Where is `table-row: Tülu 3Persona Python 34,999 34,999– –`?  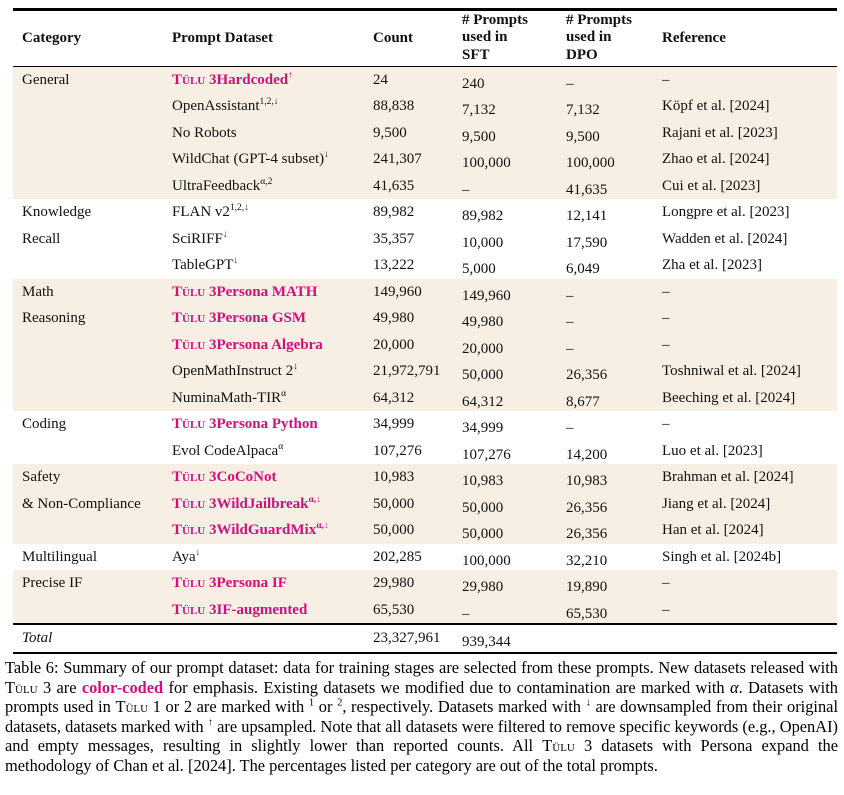 table-row: Tülu 3Persona Python 34,999 34,999– – is located at coordinates (425, 424).